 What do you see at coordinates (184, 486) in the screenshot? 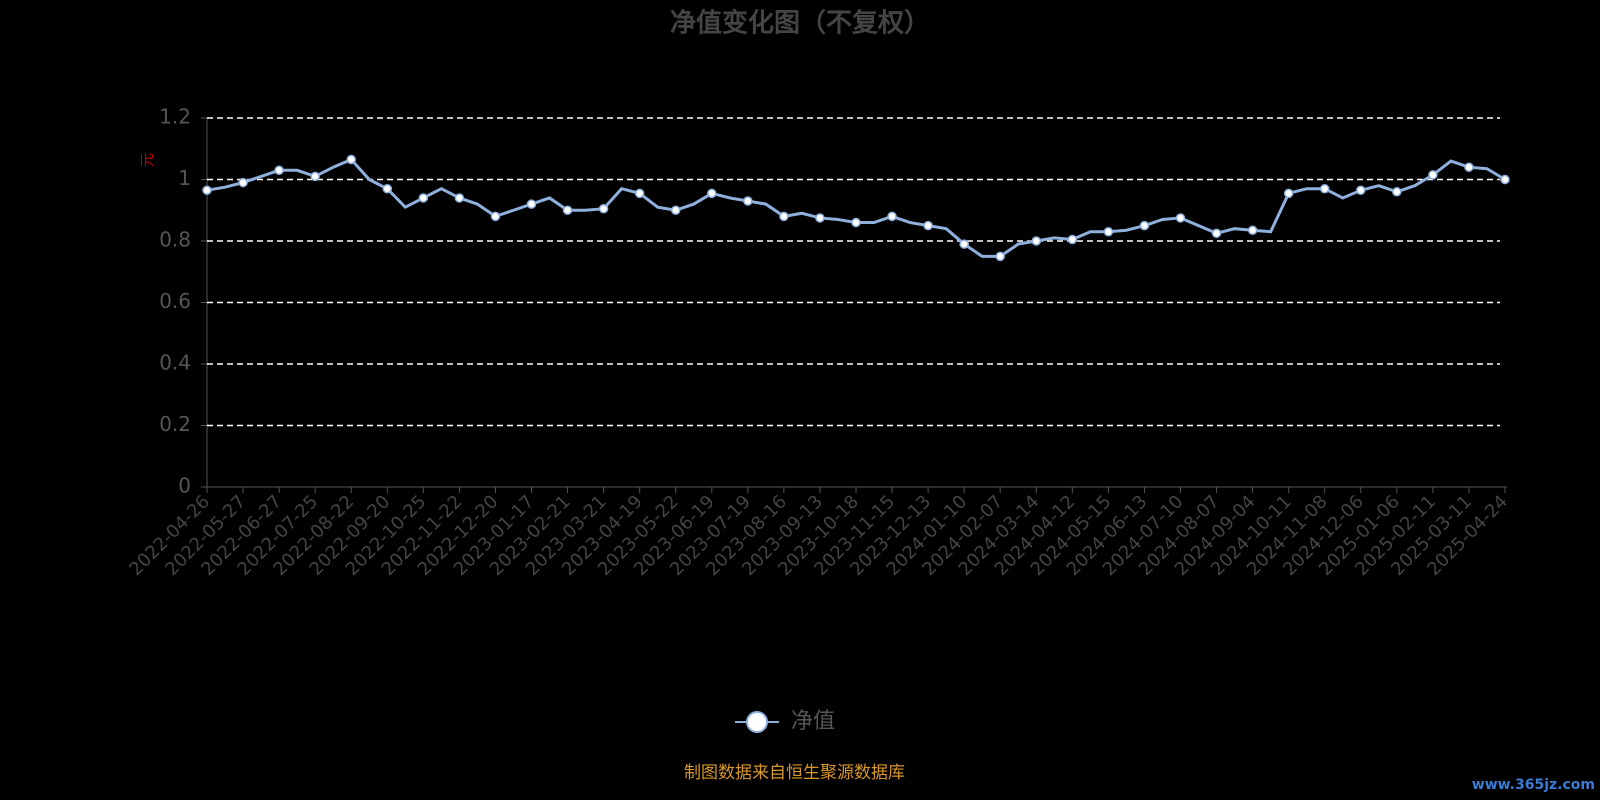
I see `y-tick-label: 0` at bounding box center [184, 486].